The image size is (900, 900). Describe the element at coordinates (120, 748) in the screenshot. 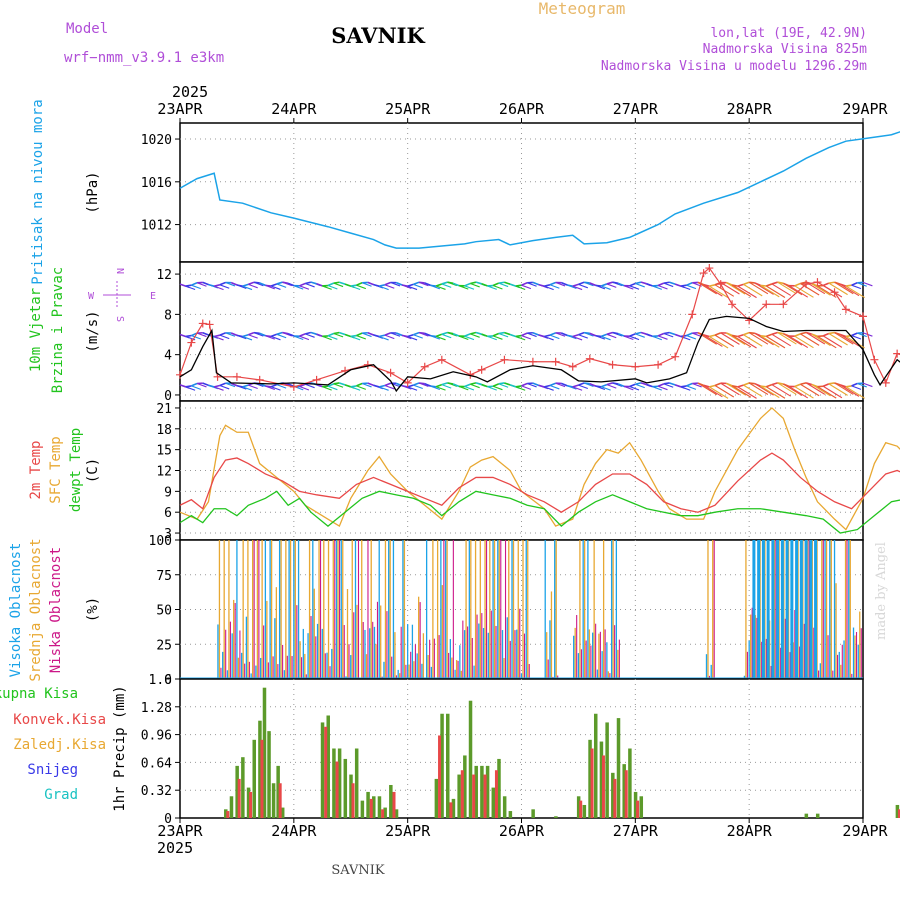

I see `unit-label: 1hr Precip (mm)` at that location.